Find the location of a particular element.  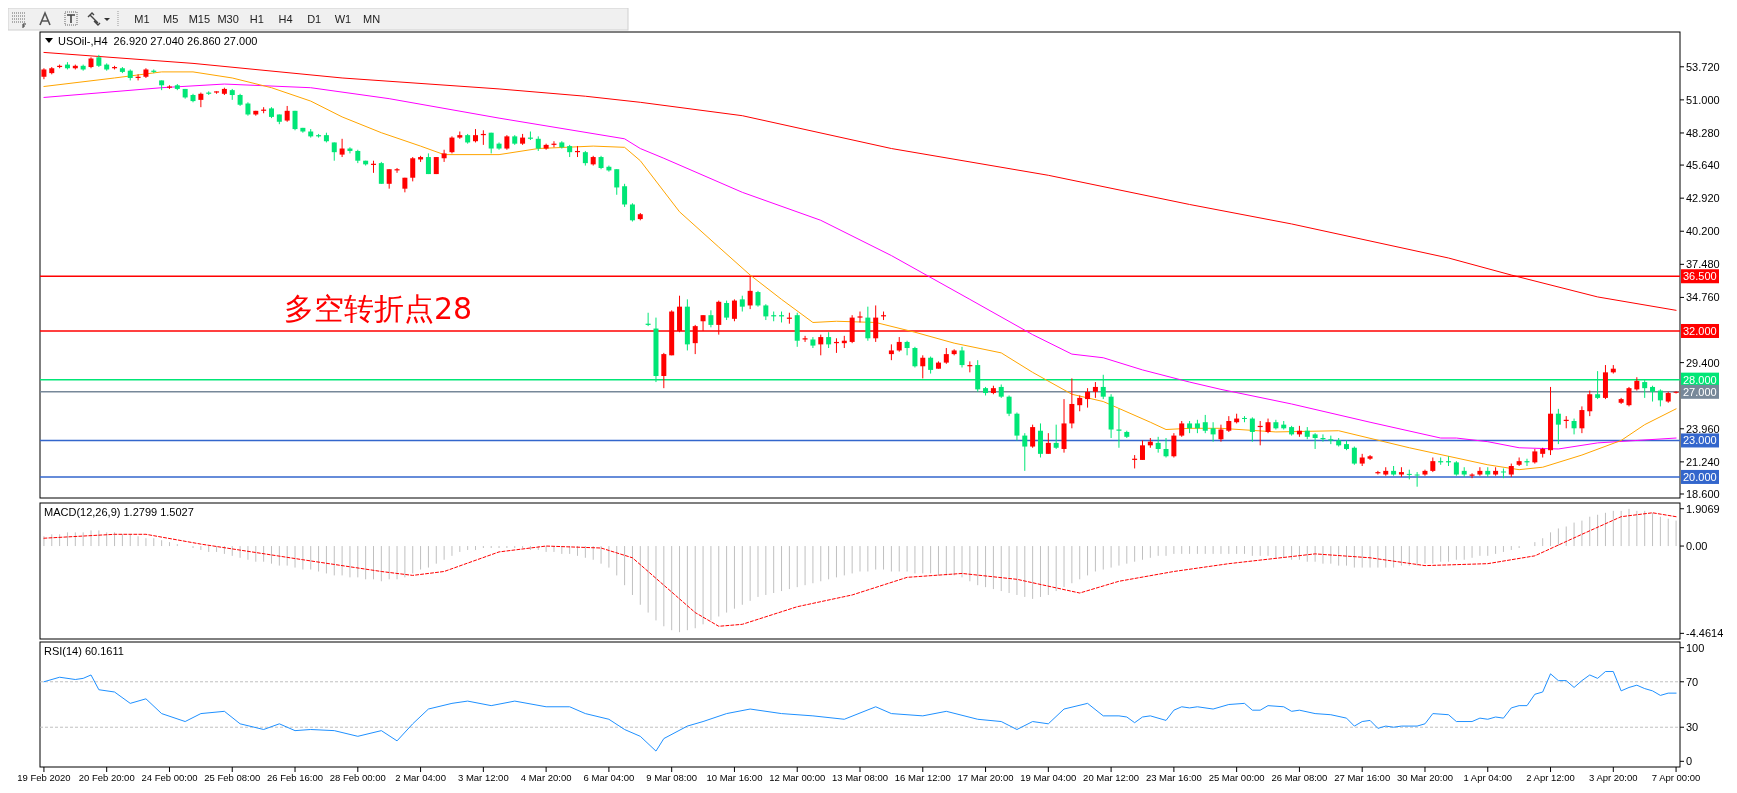

x-tick-label: 25 Feb 08:00 is located at coordinates (232, 777).